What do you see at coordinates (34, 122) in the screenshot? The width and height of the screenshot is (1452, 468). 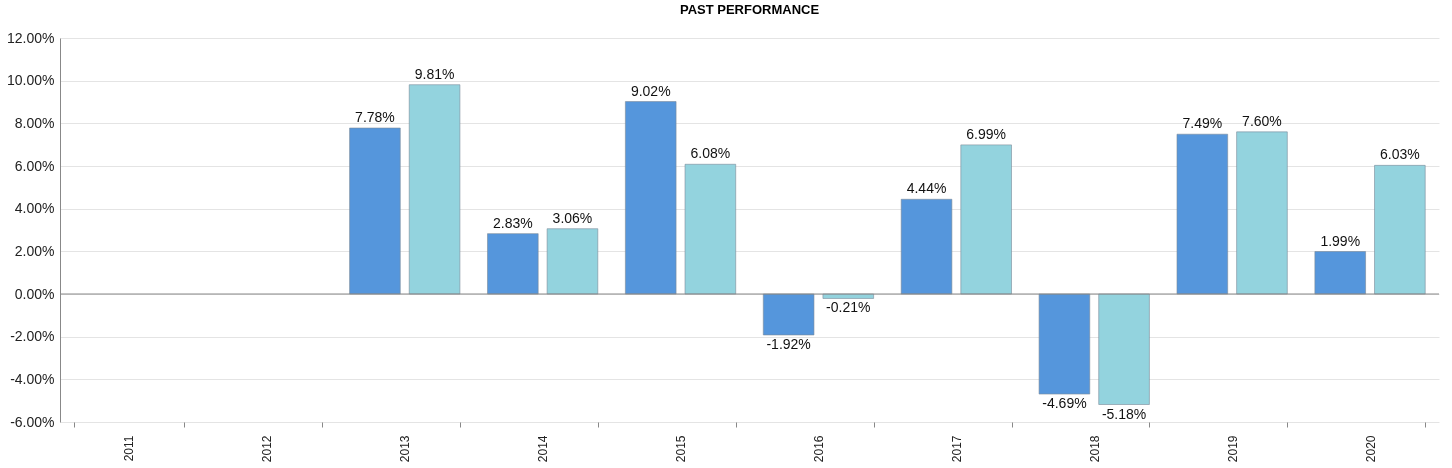 I see `y-tick-label: 8.00%` at bounding box center [34, 122].